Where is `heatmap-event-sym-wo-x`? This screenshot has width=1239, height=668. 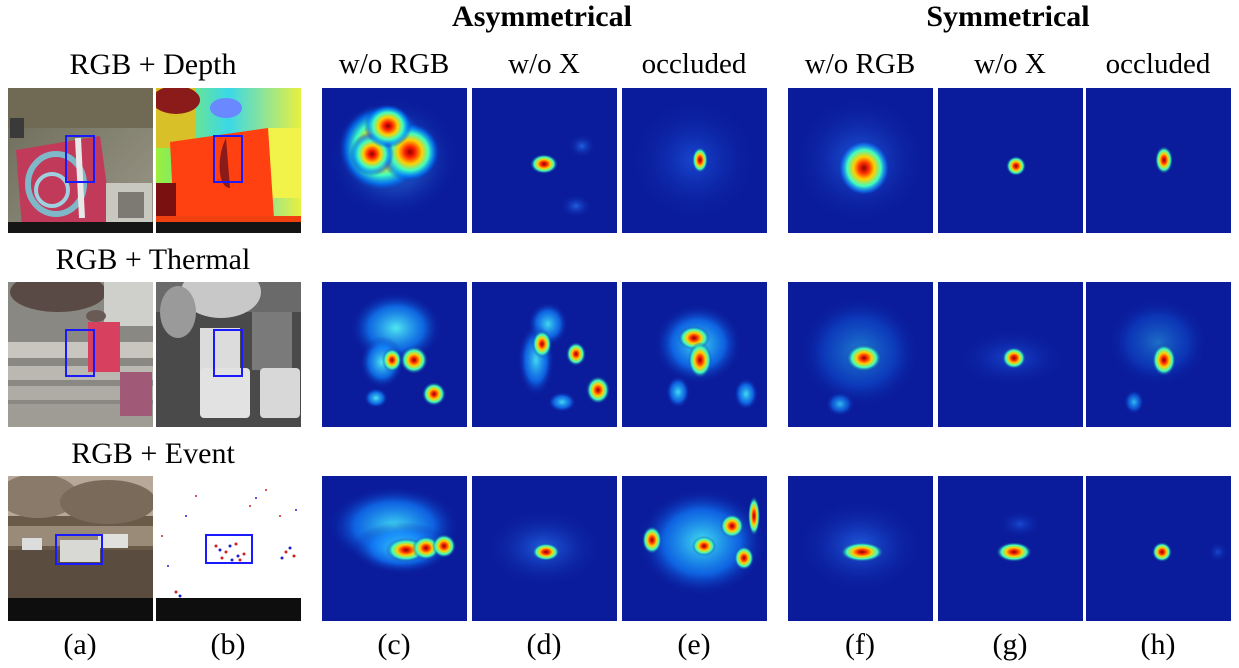
heatmap-event-sym-wo-x is located at coordinates (1010, 548).